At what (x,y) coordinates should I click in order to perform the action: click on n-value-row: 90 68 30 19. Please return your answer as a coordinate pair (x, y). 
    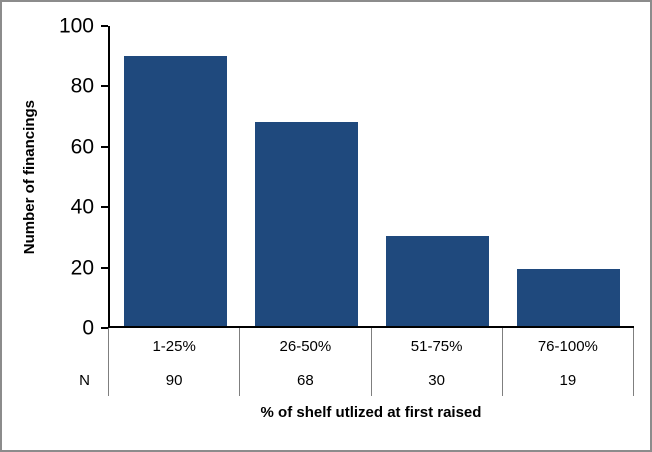
    Looking at the image, I should click on (371, 380).